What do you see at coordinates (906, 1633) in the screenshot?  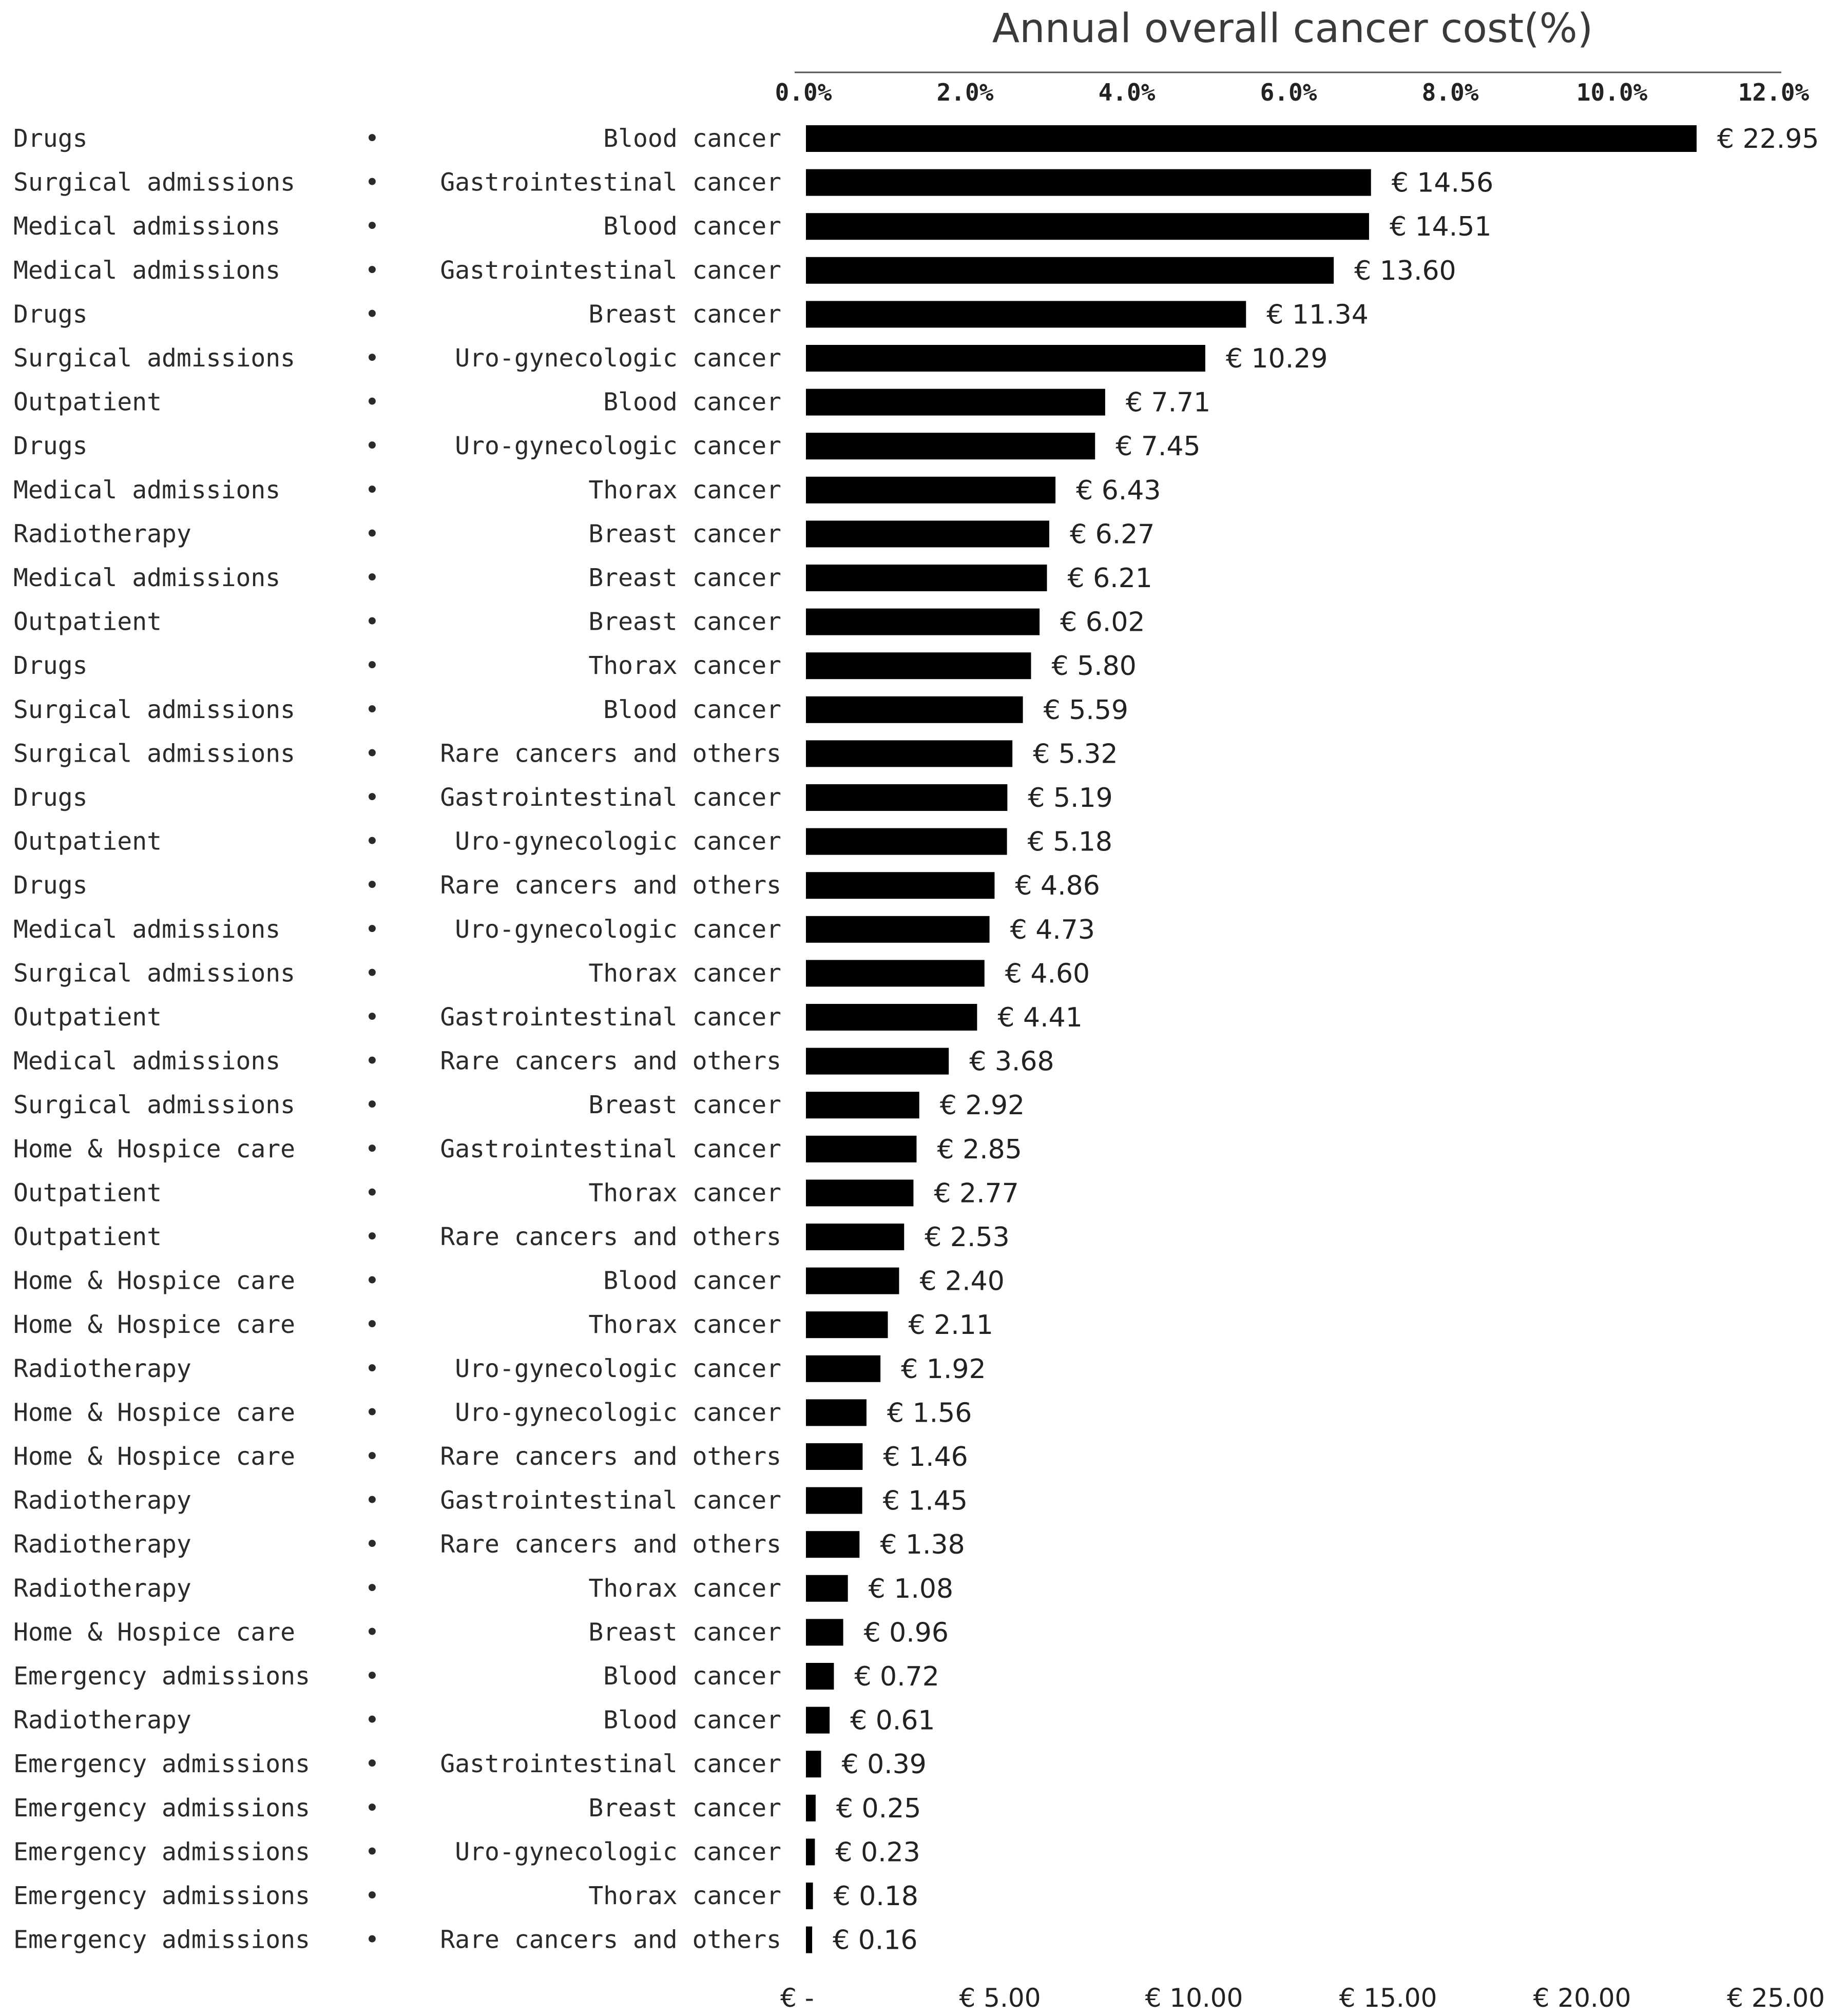 I see `value-label: € 0.96` at bounding box center [906, 1633].